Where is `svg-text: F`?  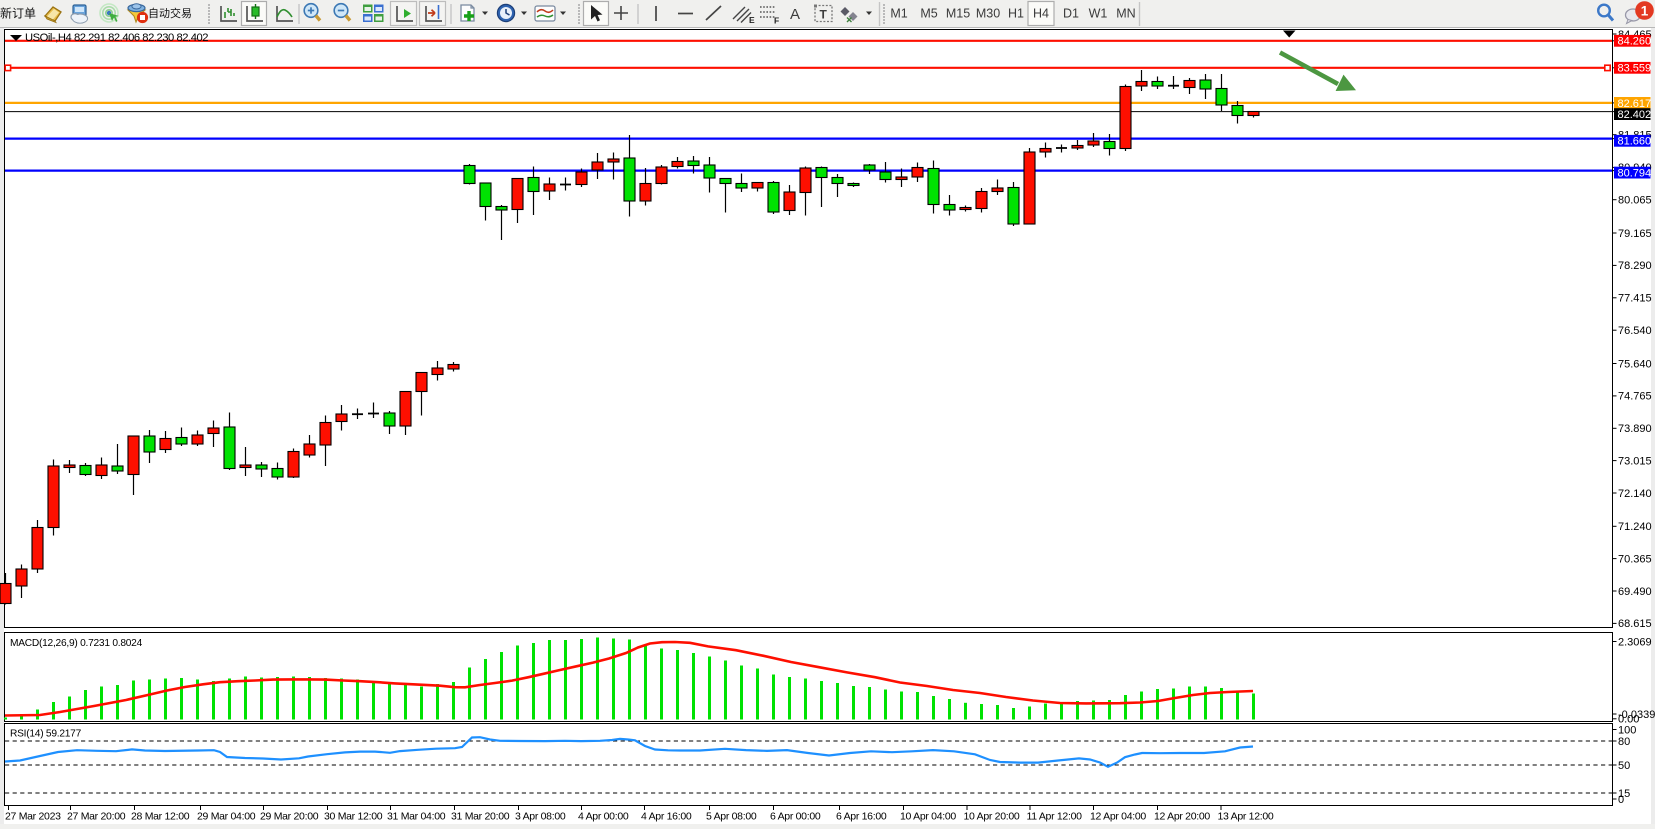
svg-text: F is located at coordinates (776, 21).